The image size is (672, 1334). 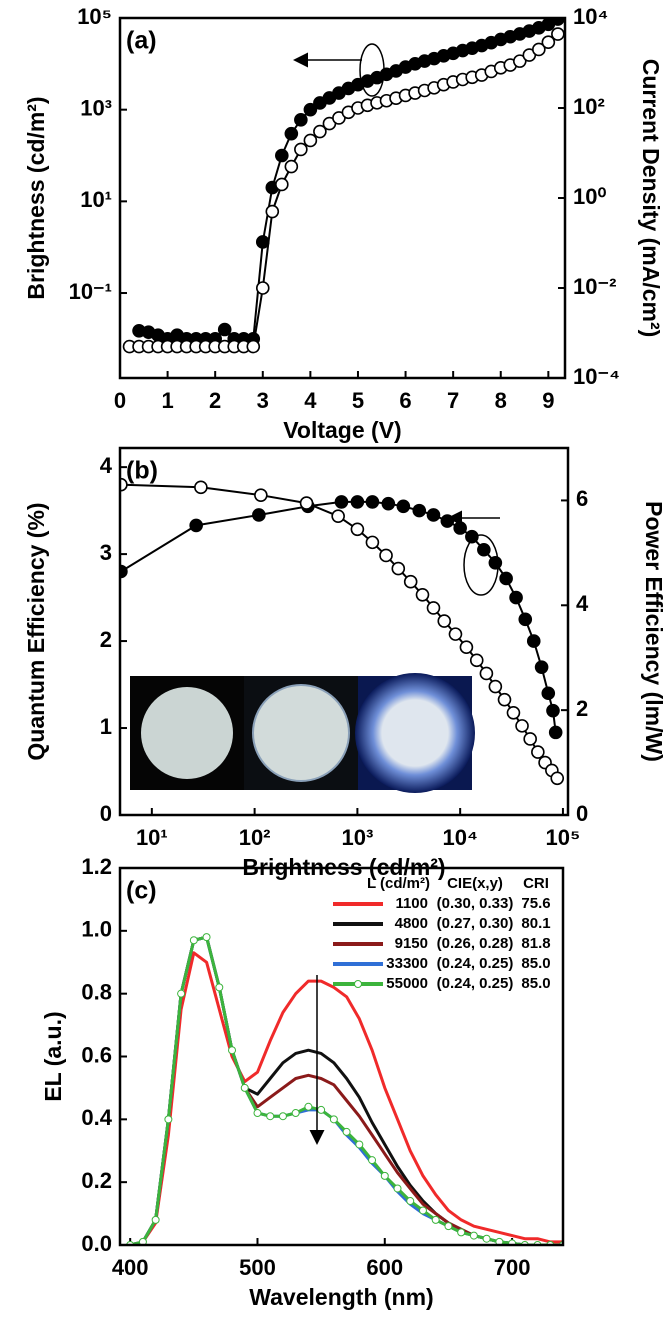 I want to click on y-tick-label: 0.0, so click(x=96, y=1243).